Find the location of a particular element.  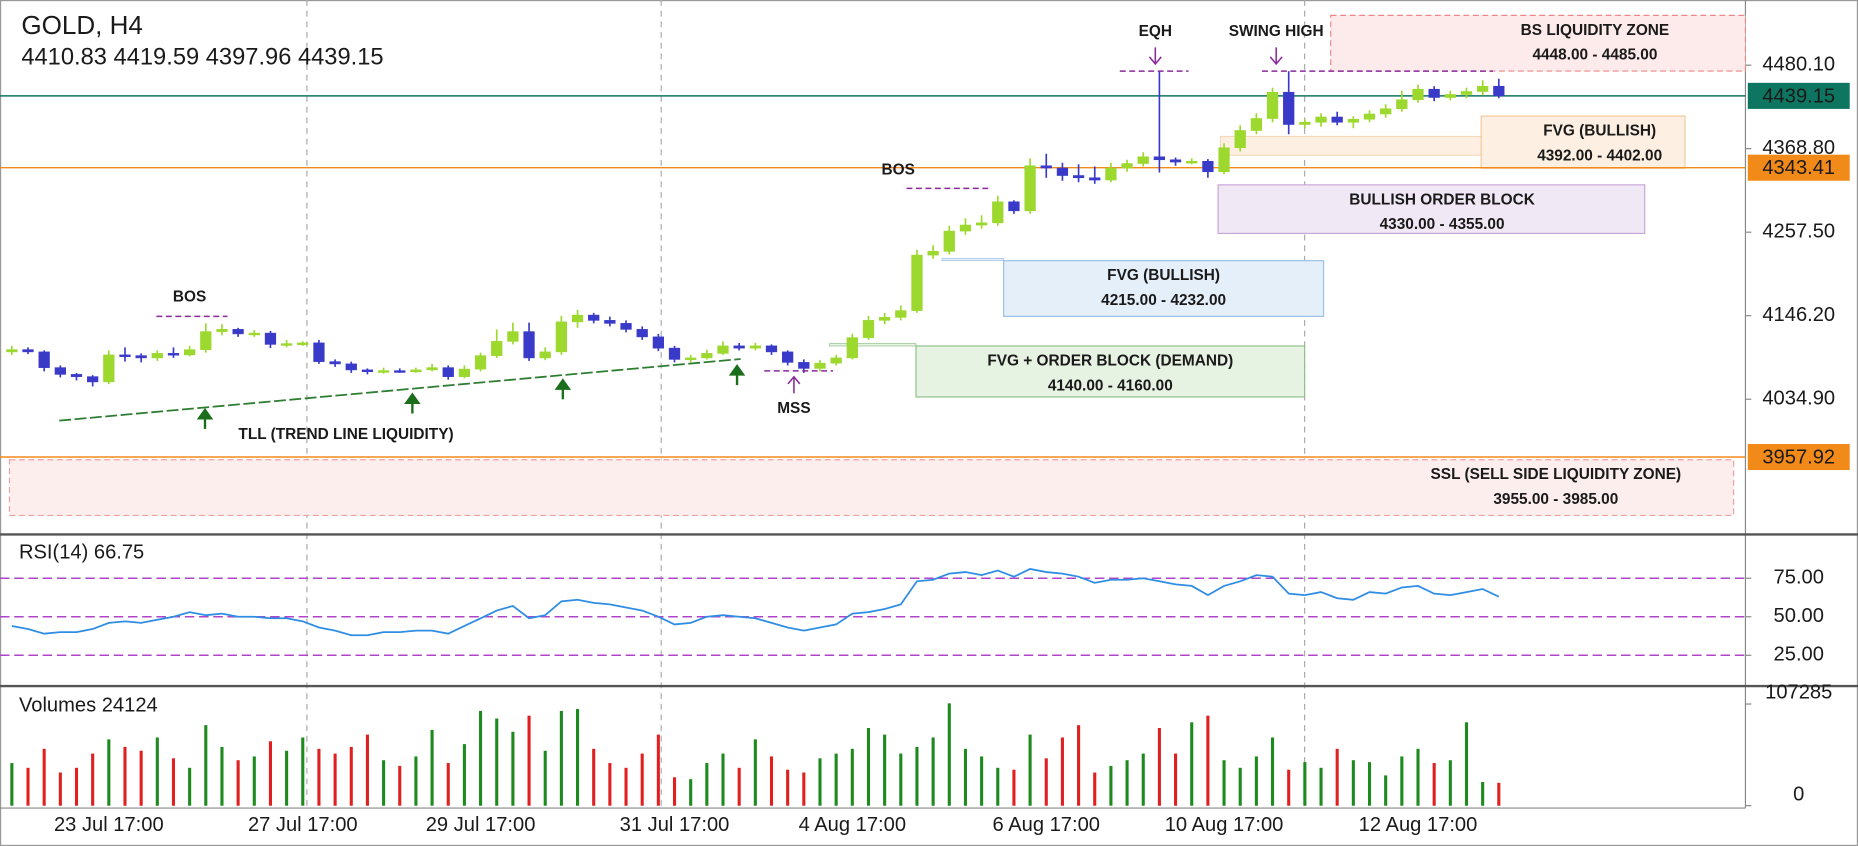

annotation-label: BOS is located at coordinates (189, 296).